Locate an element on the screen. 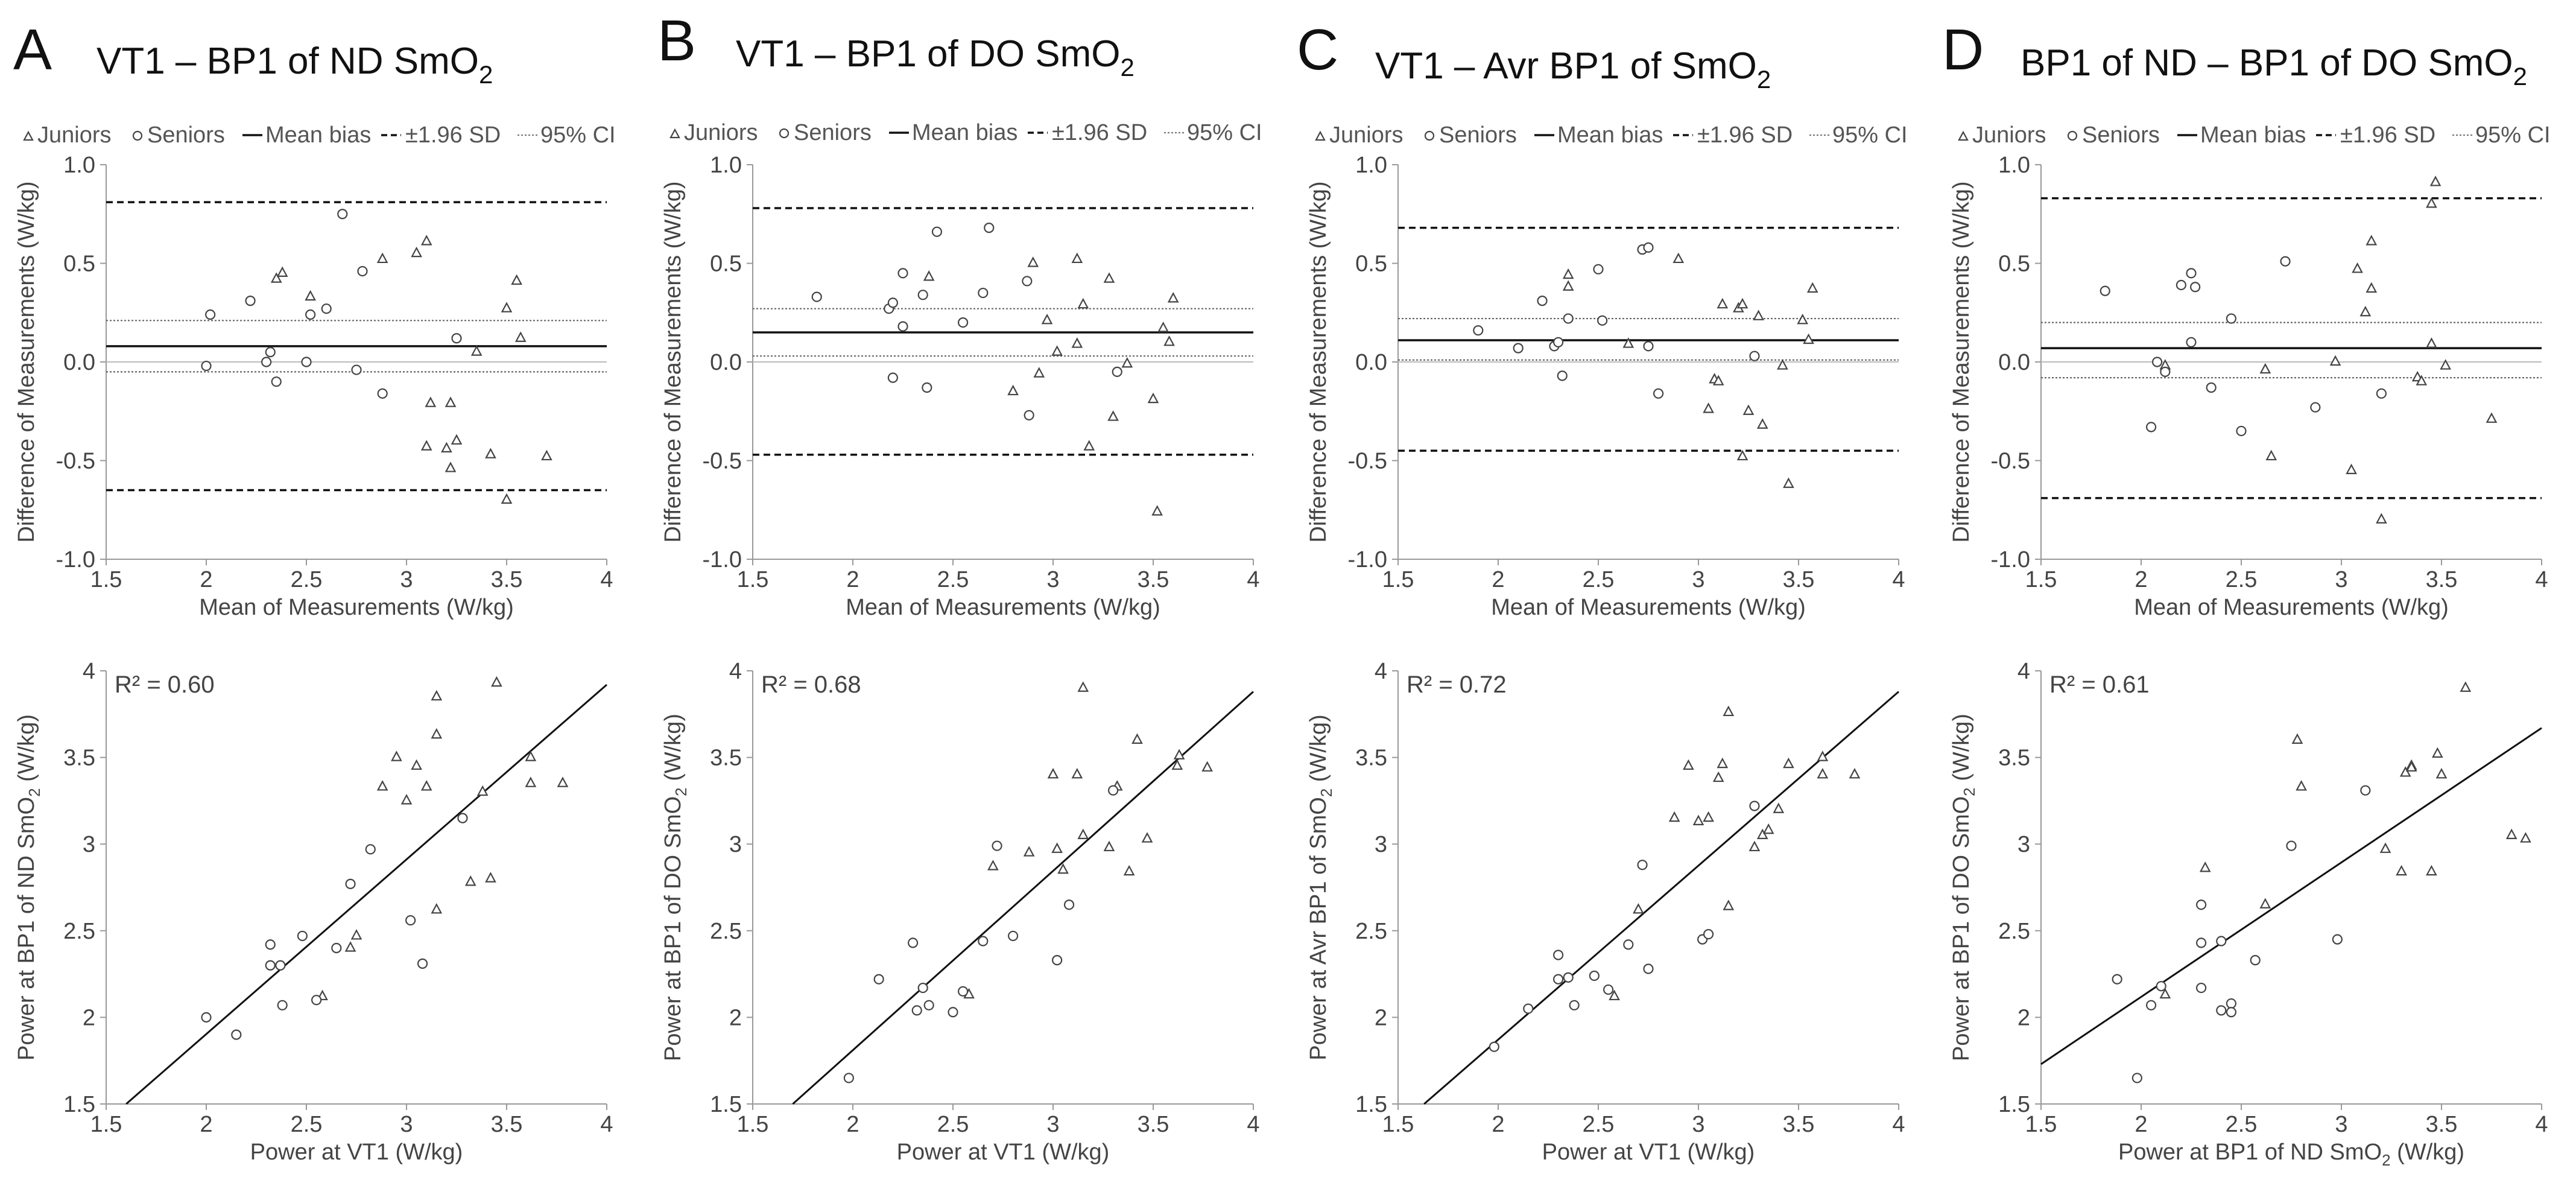  r-squared-label: R² = 0.72 is located at coordinates (1457, 684).